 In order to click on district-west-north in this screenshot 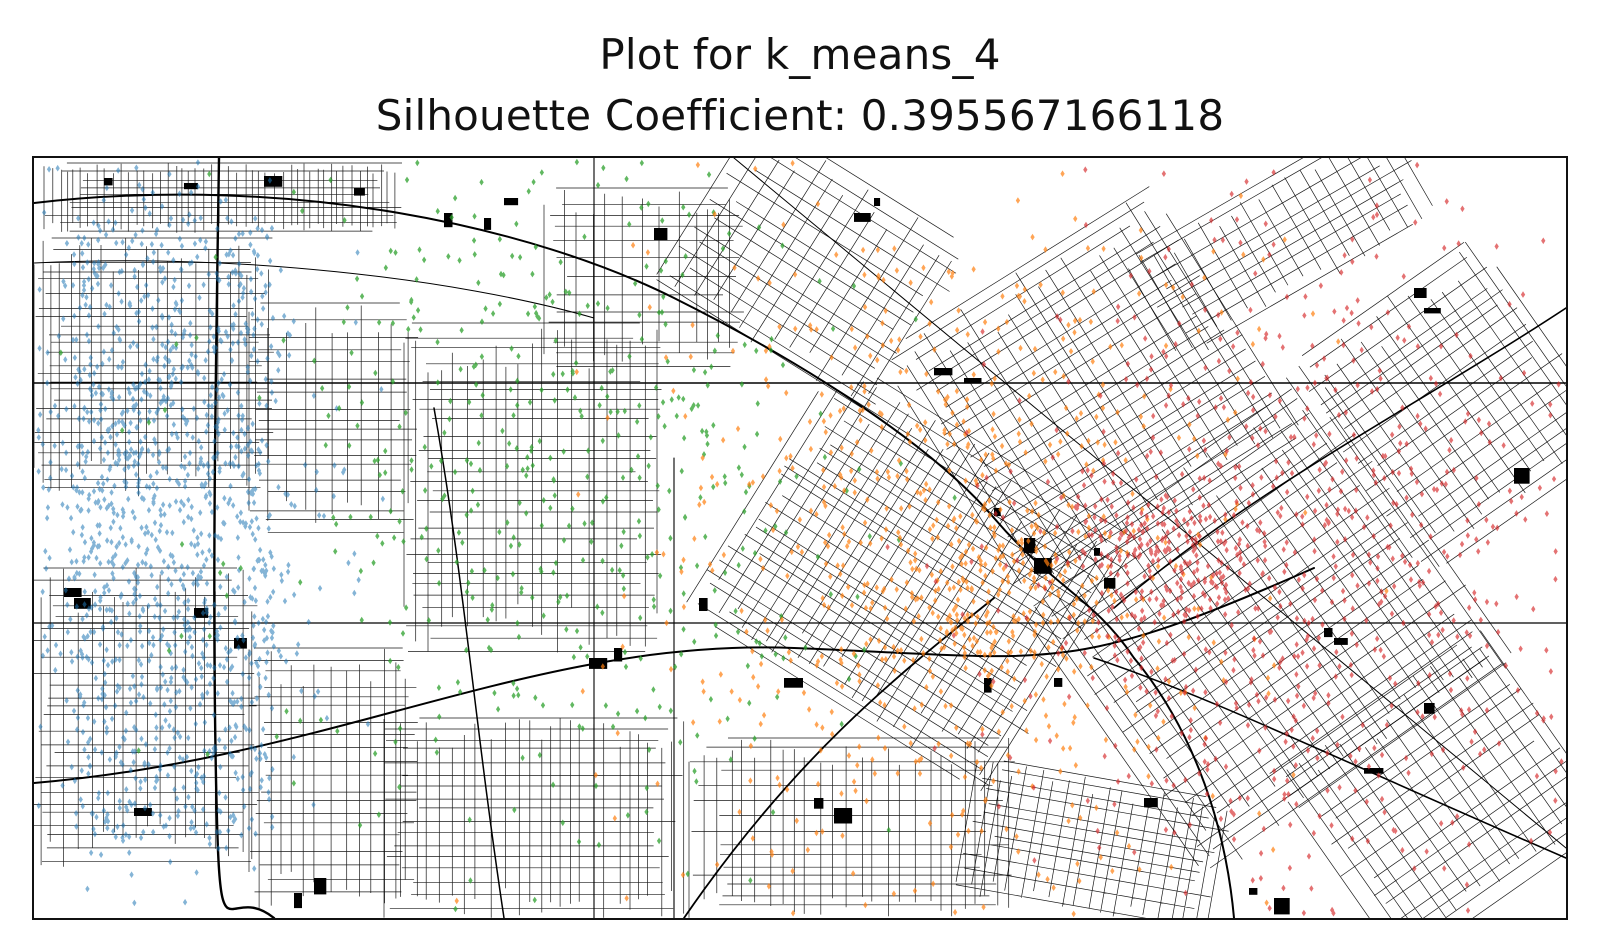, I will do `click(154, 367)`.